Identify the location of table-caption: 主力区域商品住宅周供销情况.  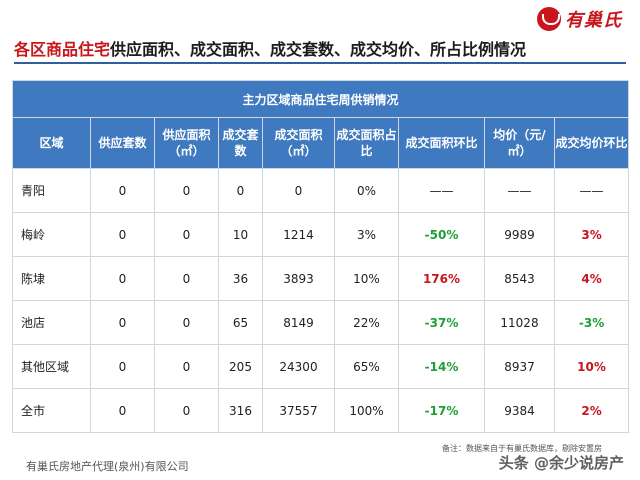
(320, 99).